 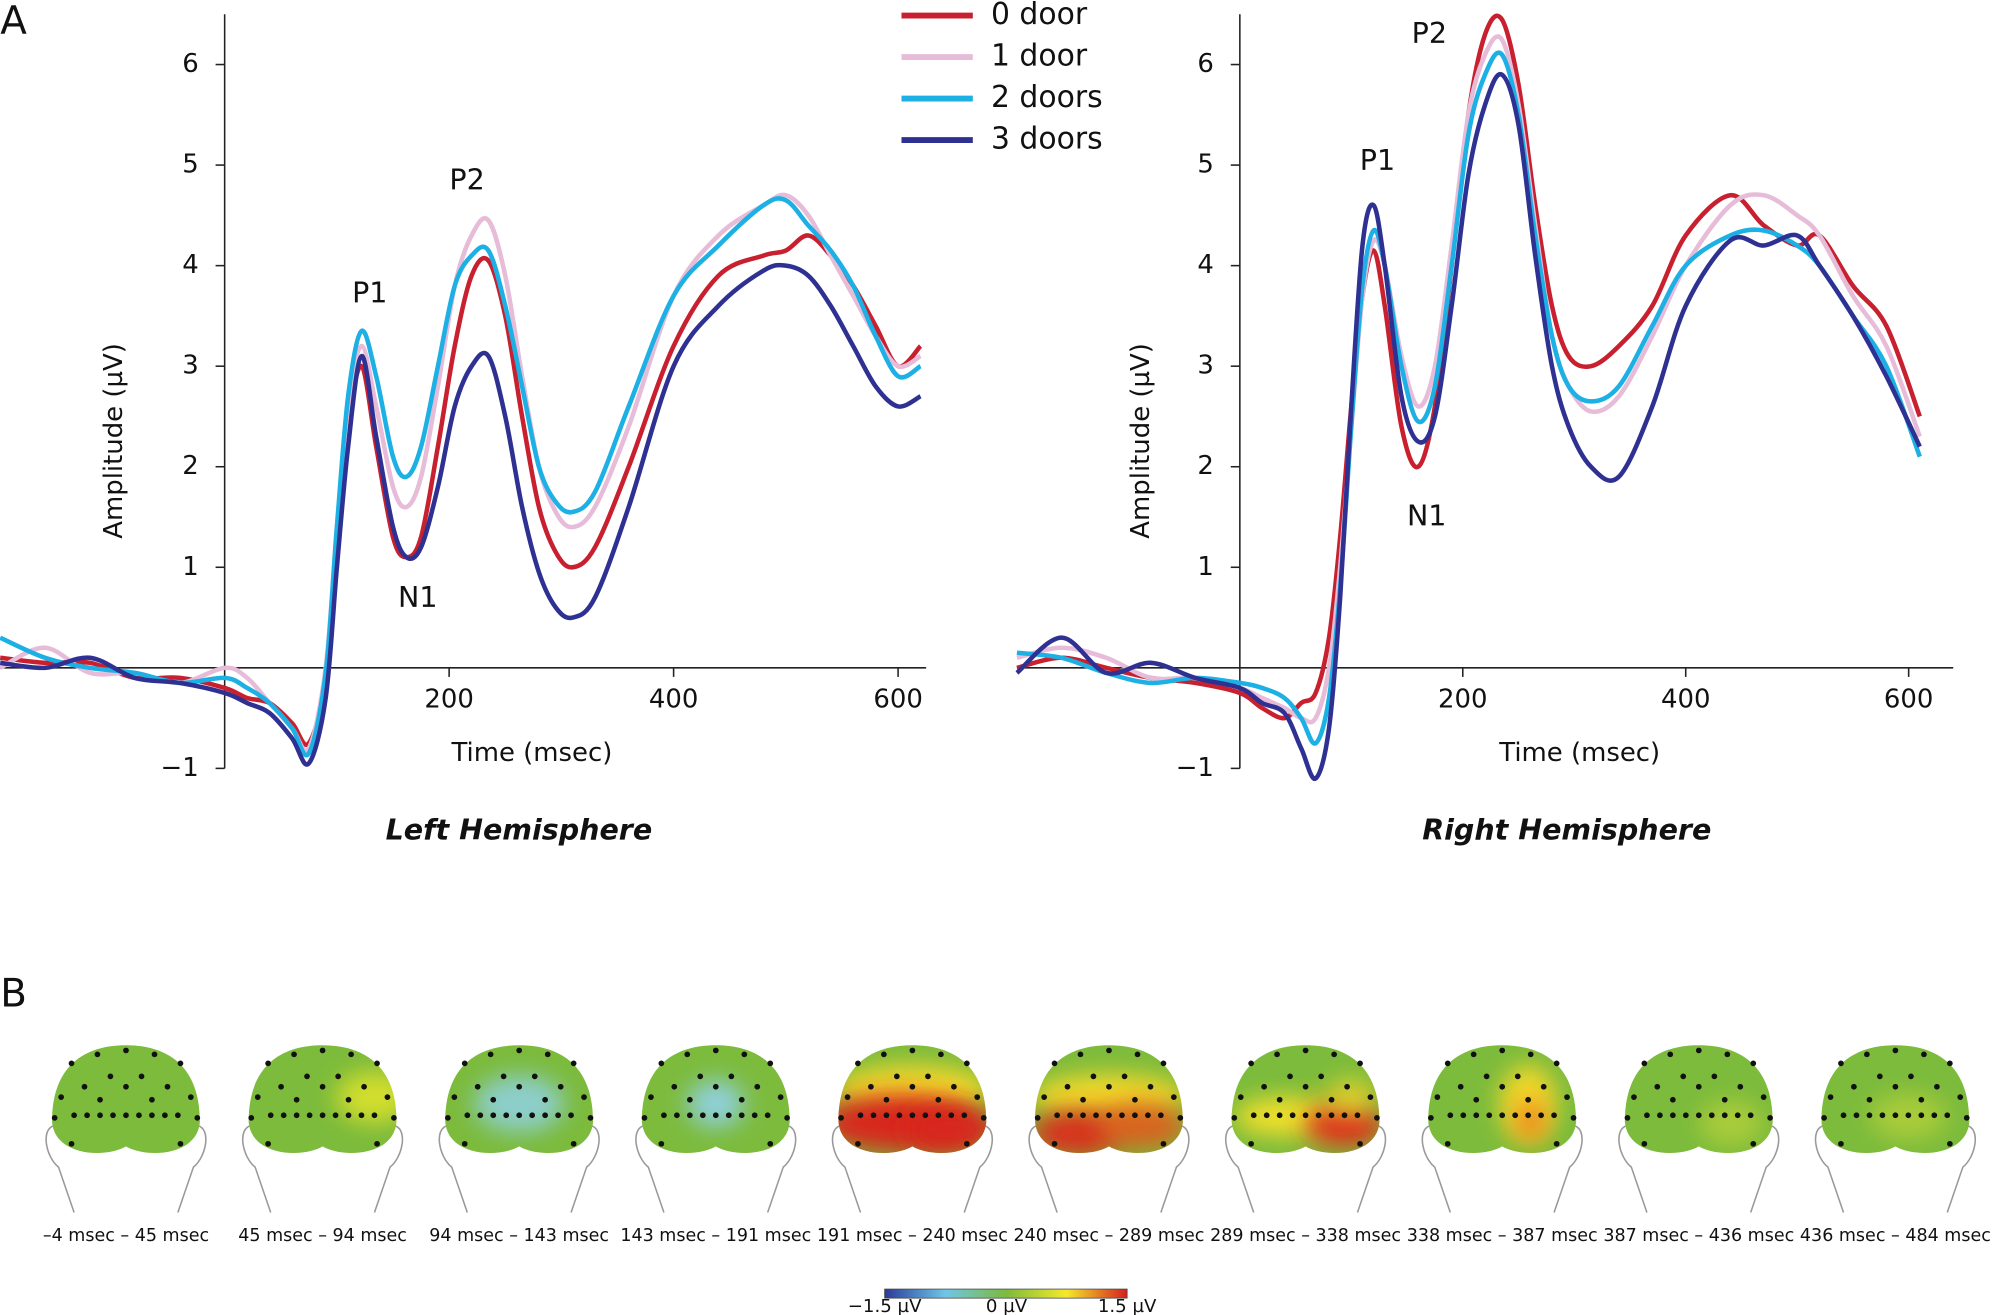 What do you see at coordinates (1502, 1145) in the screenshot?
I see `topomap: 338 msec – 387 msec` at bounding box center [1502, 1145].